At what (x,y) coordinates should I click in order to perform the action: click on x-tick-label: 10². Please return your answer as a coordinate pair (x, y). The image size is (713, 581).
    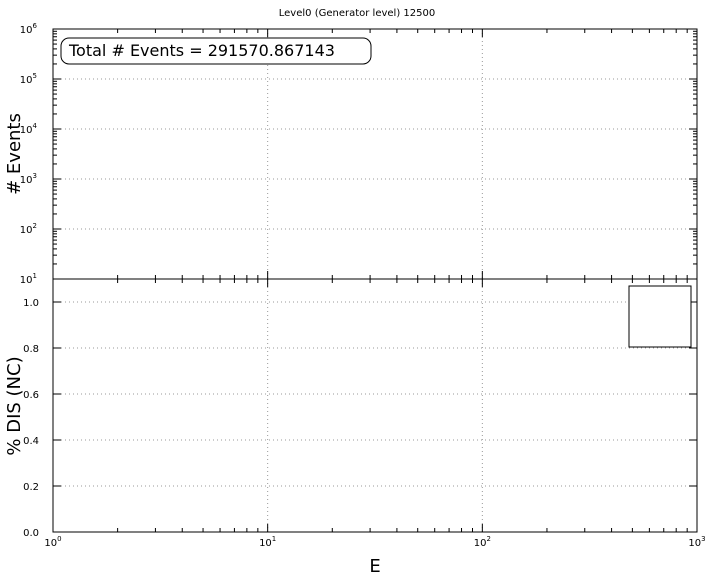
    Looking at the image, I should click on (482, 542).